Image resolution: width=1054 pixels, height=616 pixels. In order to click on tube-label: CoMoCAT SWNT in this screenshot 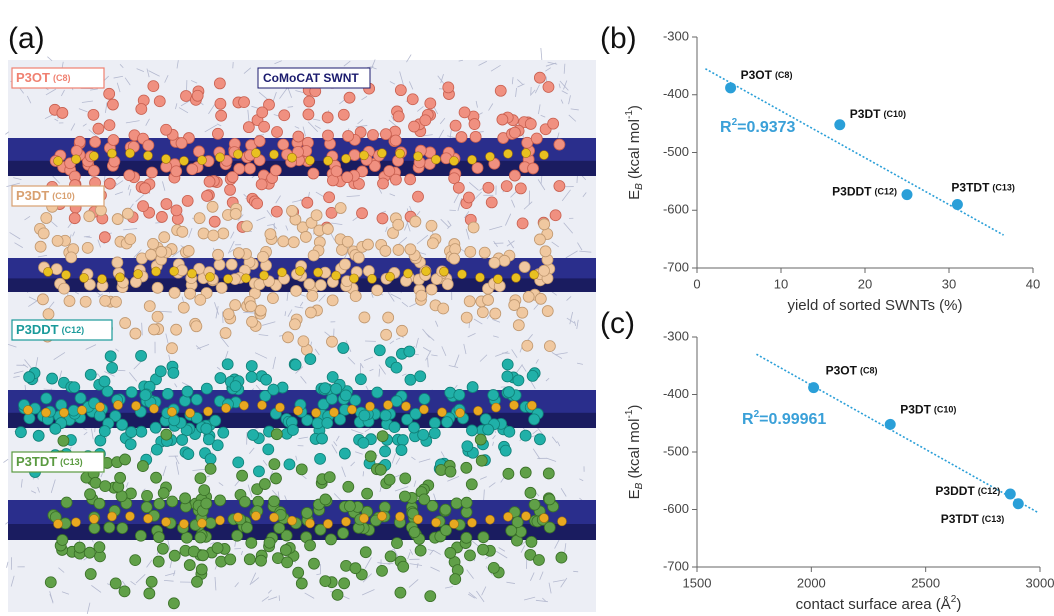, I will do `click(311, 78)`.